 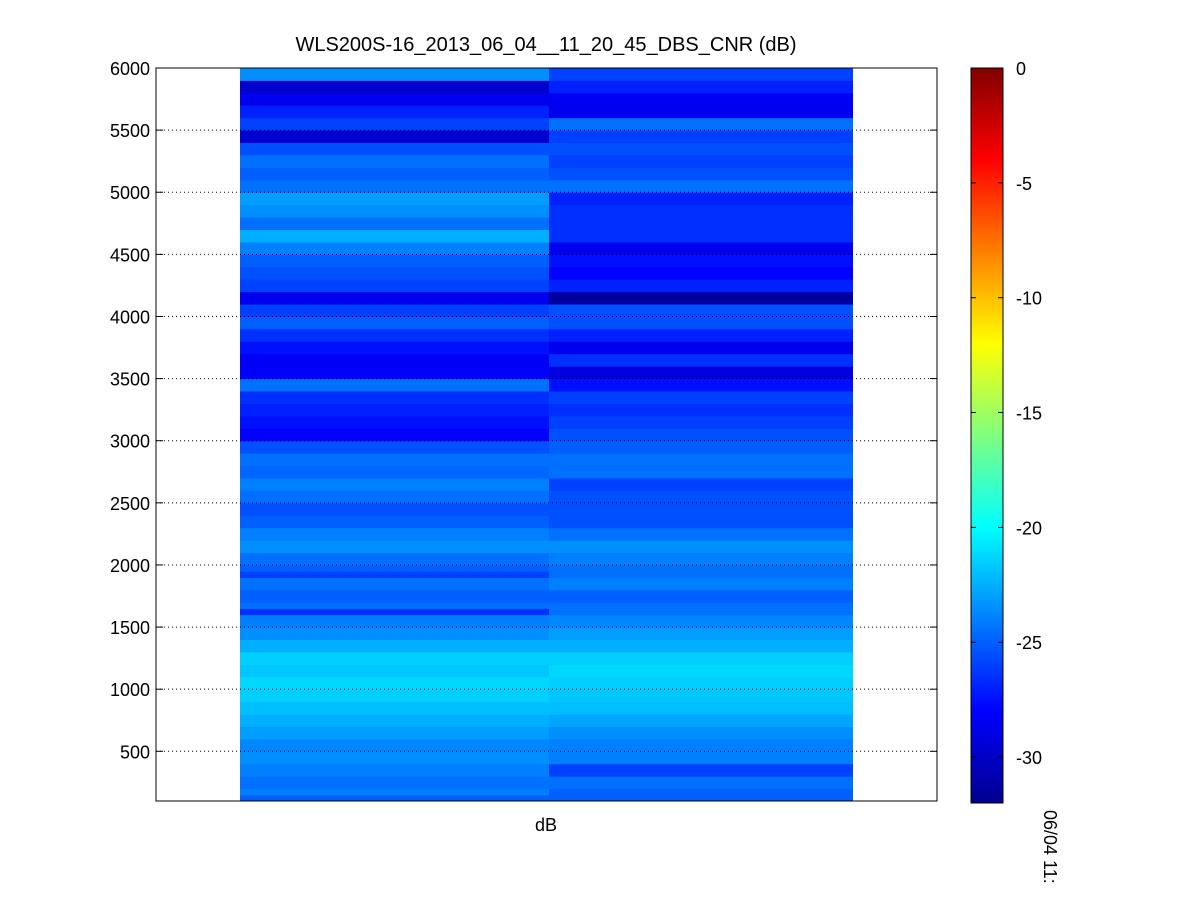 I want to click on y-tick-label: 5000, so click(x=130, y=193).